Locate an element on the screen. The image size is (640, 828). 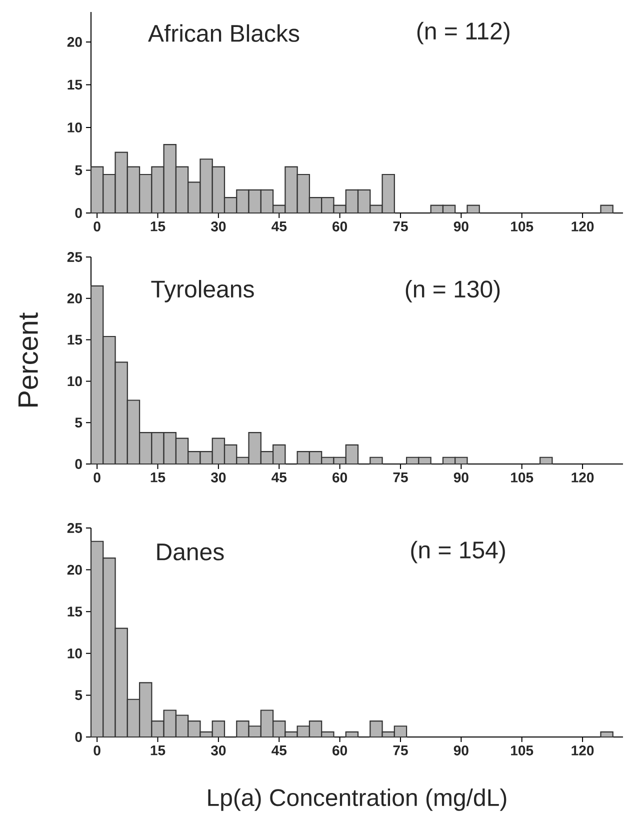
chart-title: African Blacks is located at coordinates (224, 33).